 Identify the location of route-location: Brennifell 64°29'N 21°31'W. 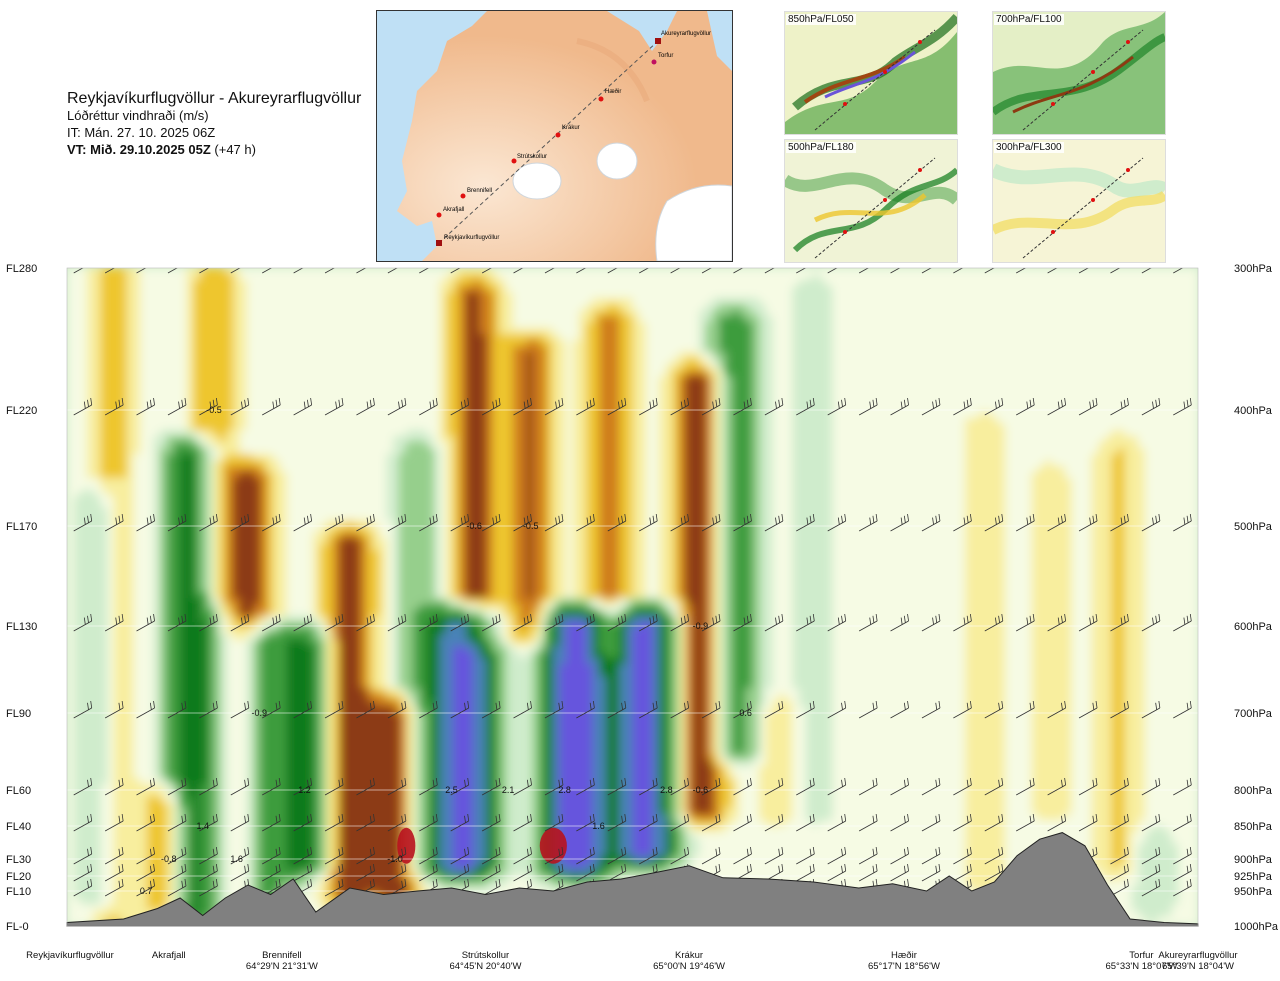
(282, 961).